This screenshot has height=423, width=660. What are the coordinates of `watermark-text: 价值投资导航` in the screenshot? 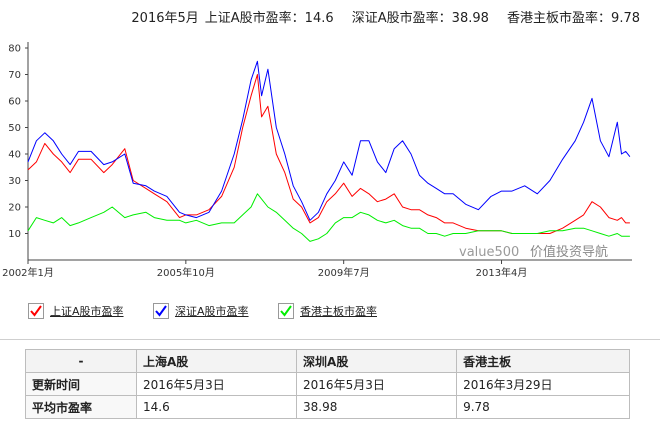 It's located at (569, 252).